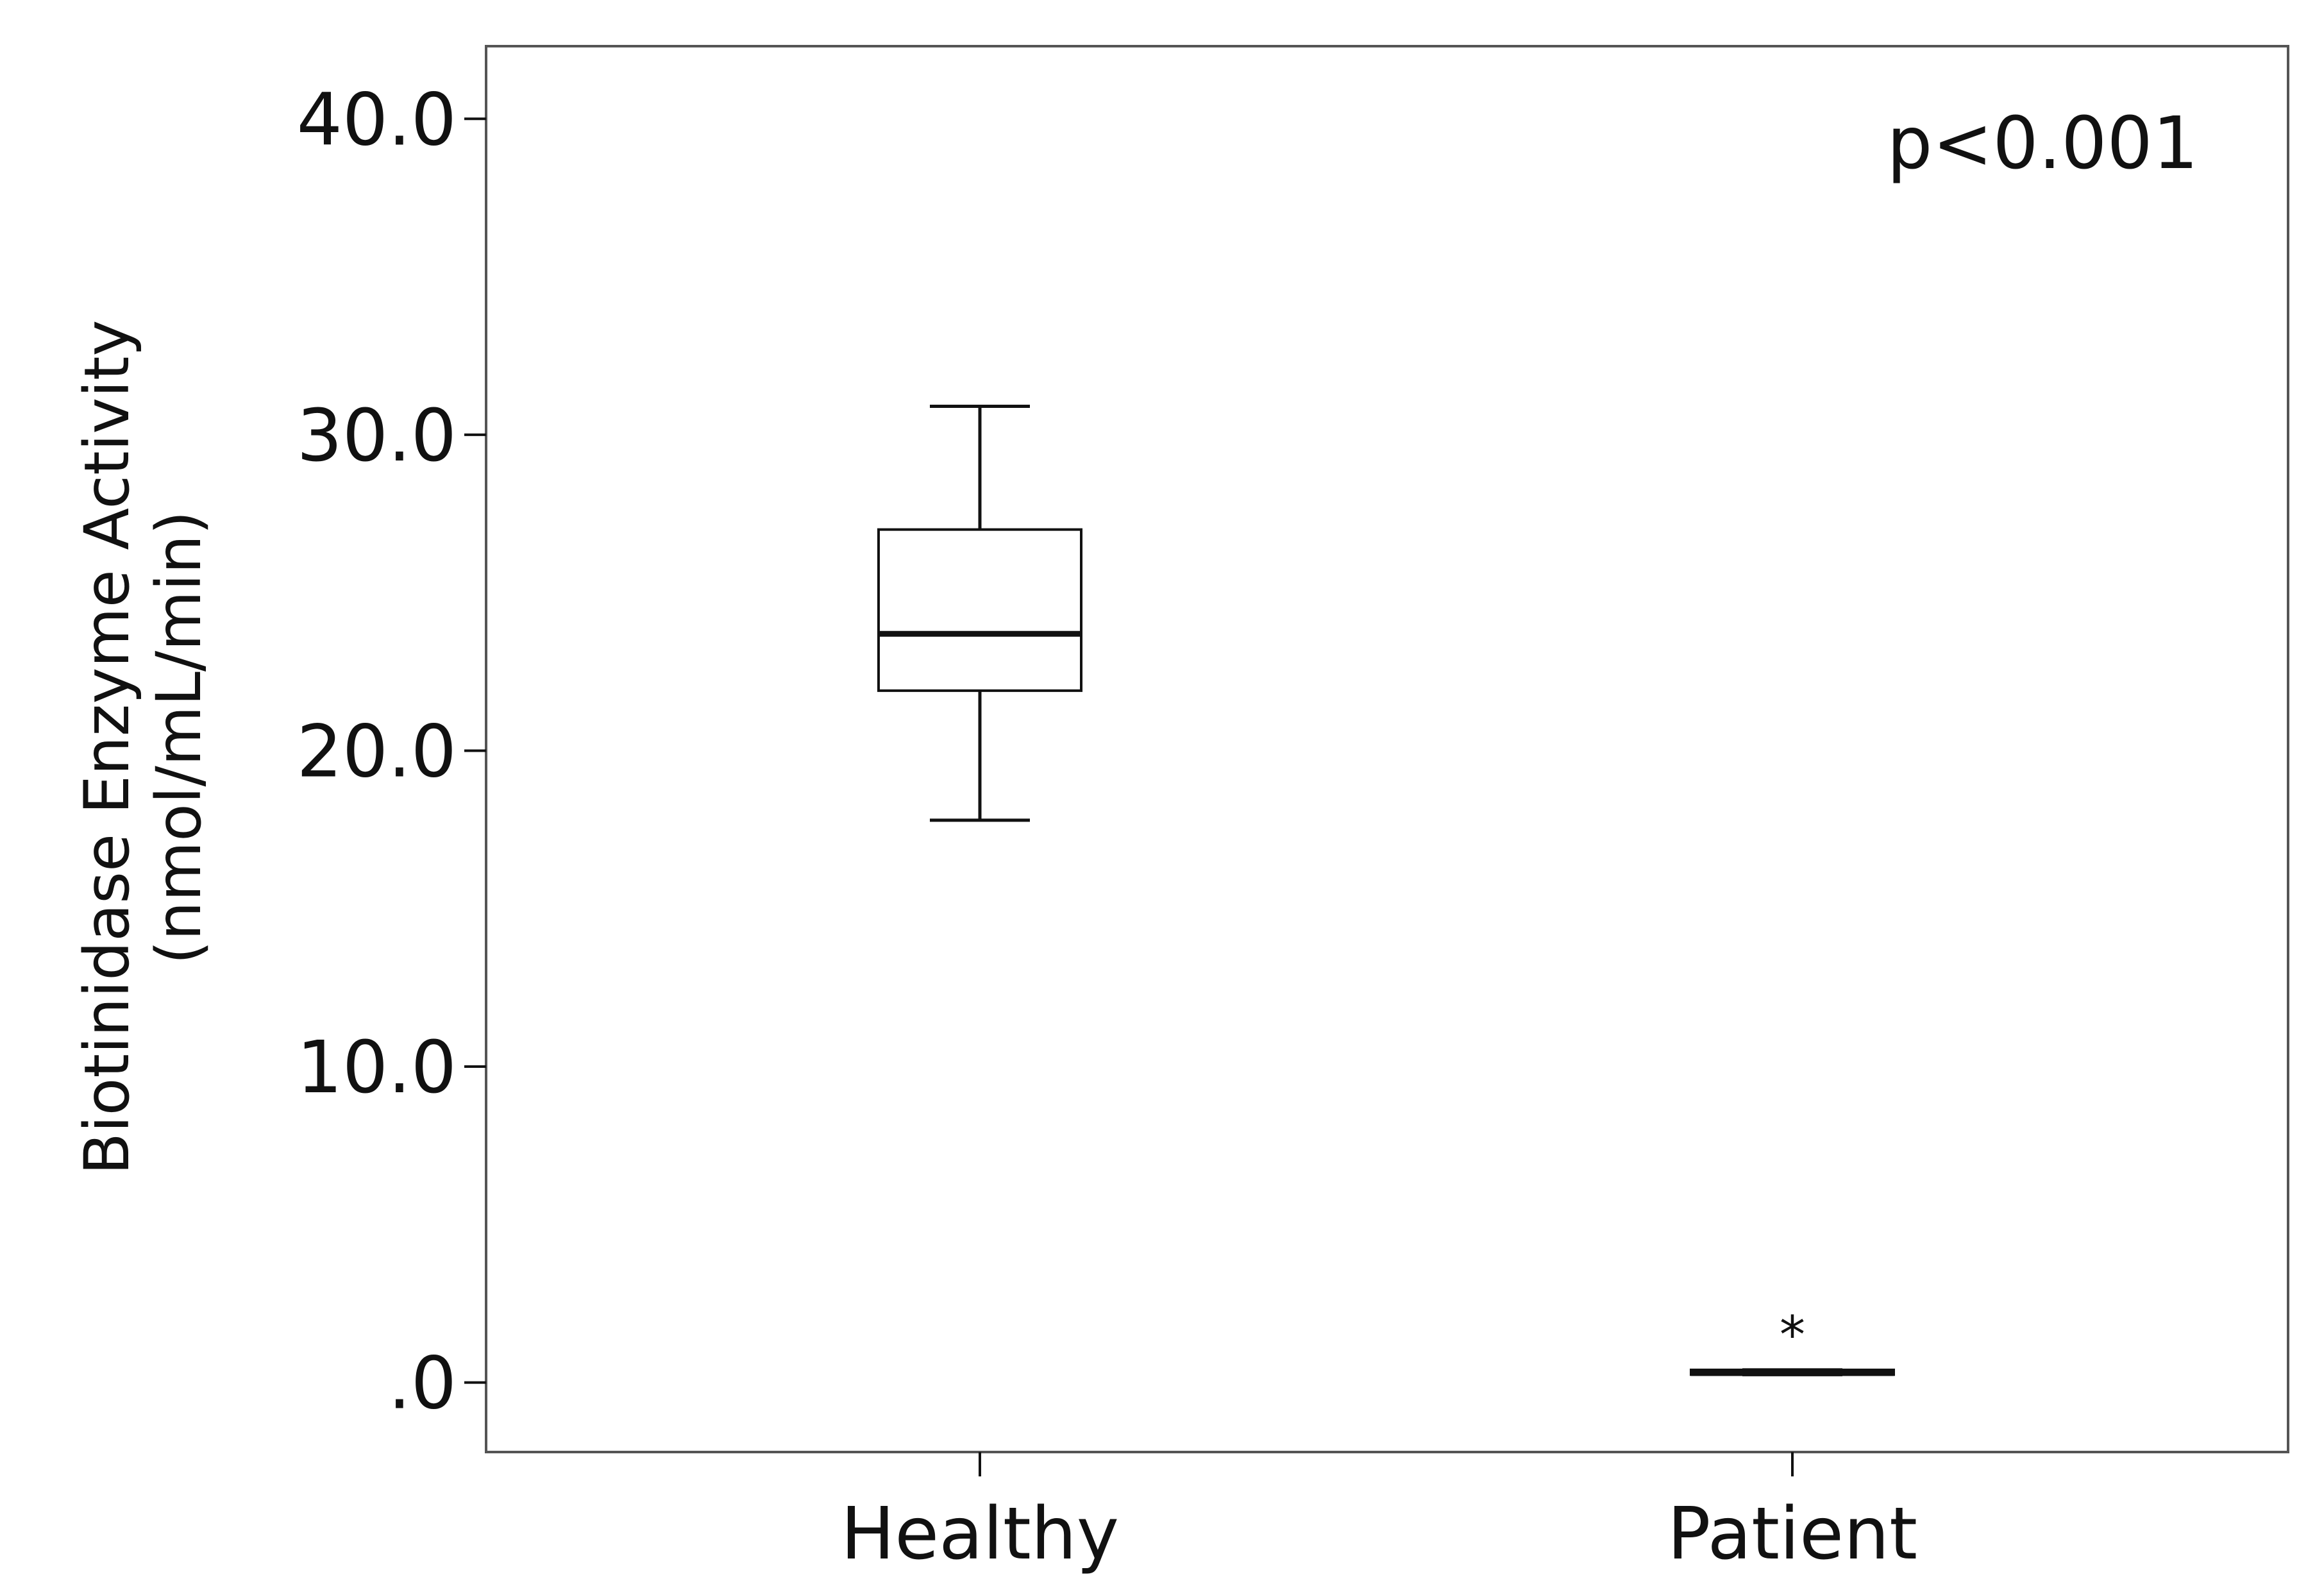  I want to click on iqr-box, so click(979, 610).